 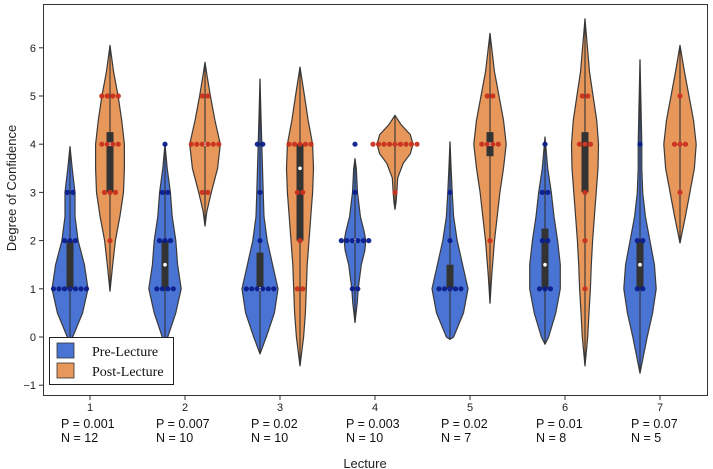 I want to click on p-value-label-lecture-7: P = 0.07, so click(x=654, y=424).